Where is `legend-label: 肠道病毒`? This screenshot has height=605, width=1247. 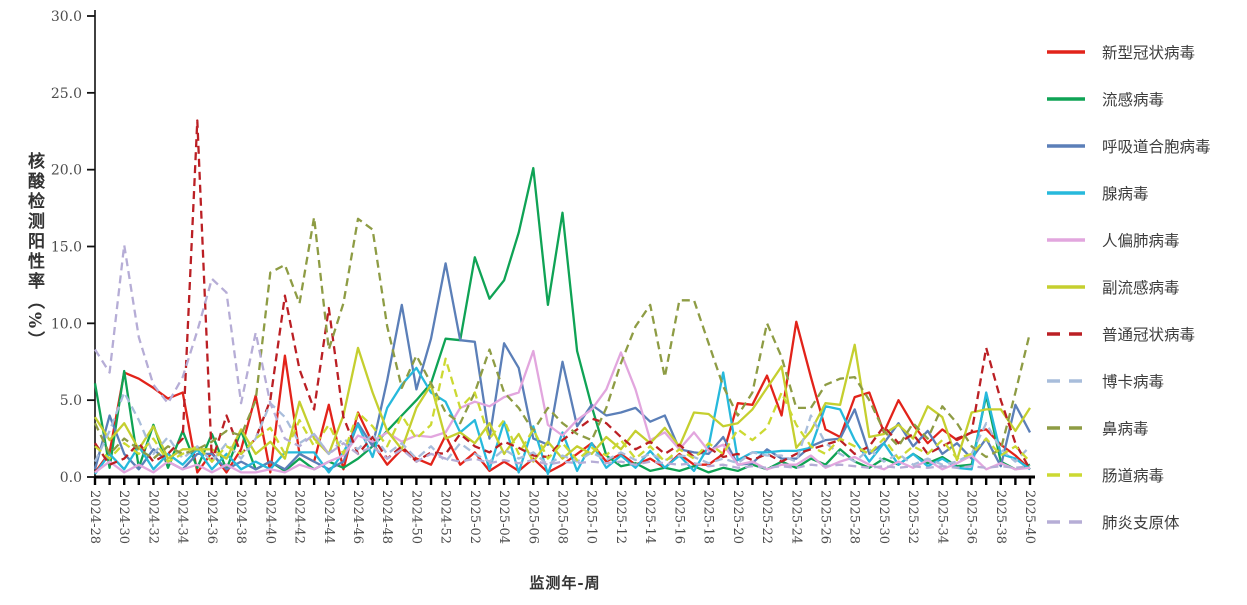 legend-label: 肠道病毒 is located at coordinates (1133, 475).